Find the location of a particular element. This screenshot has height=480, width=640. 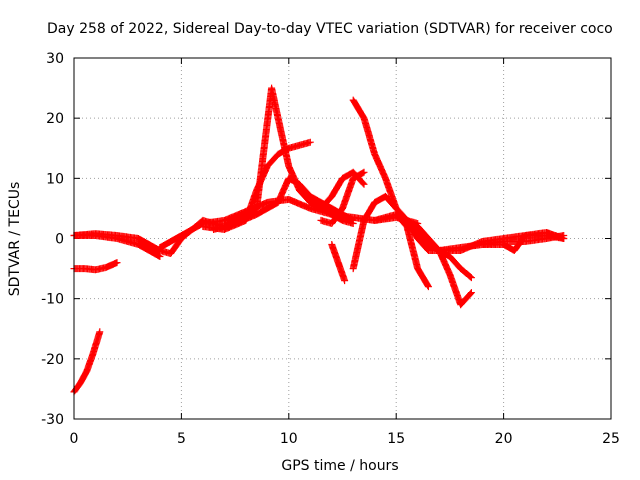

x-axis-title: GPS time / hours is located at coordinates (339, 466).